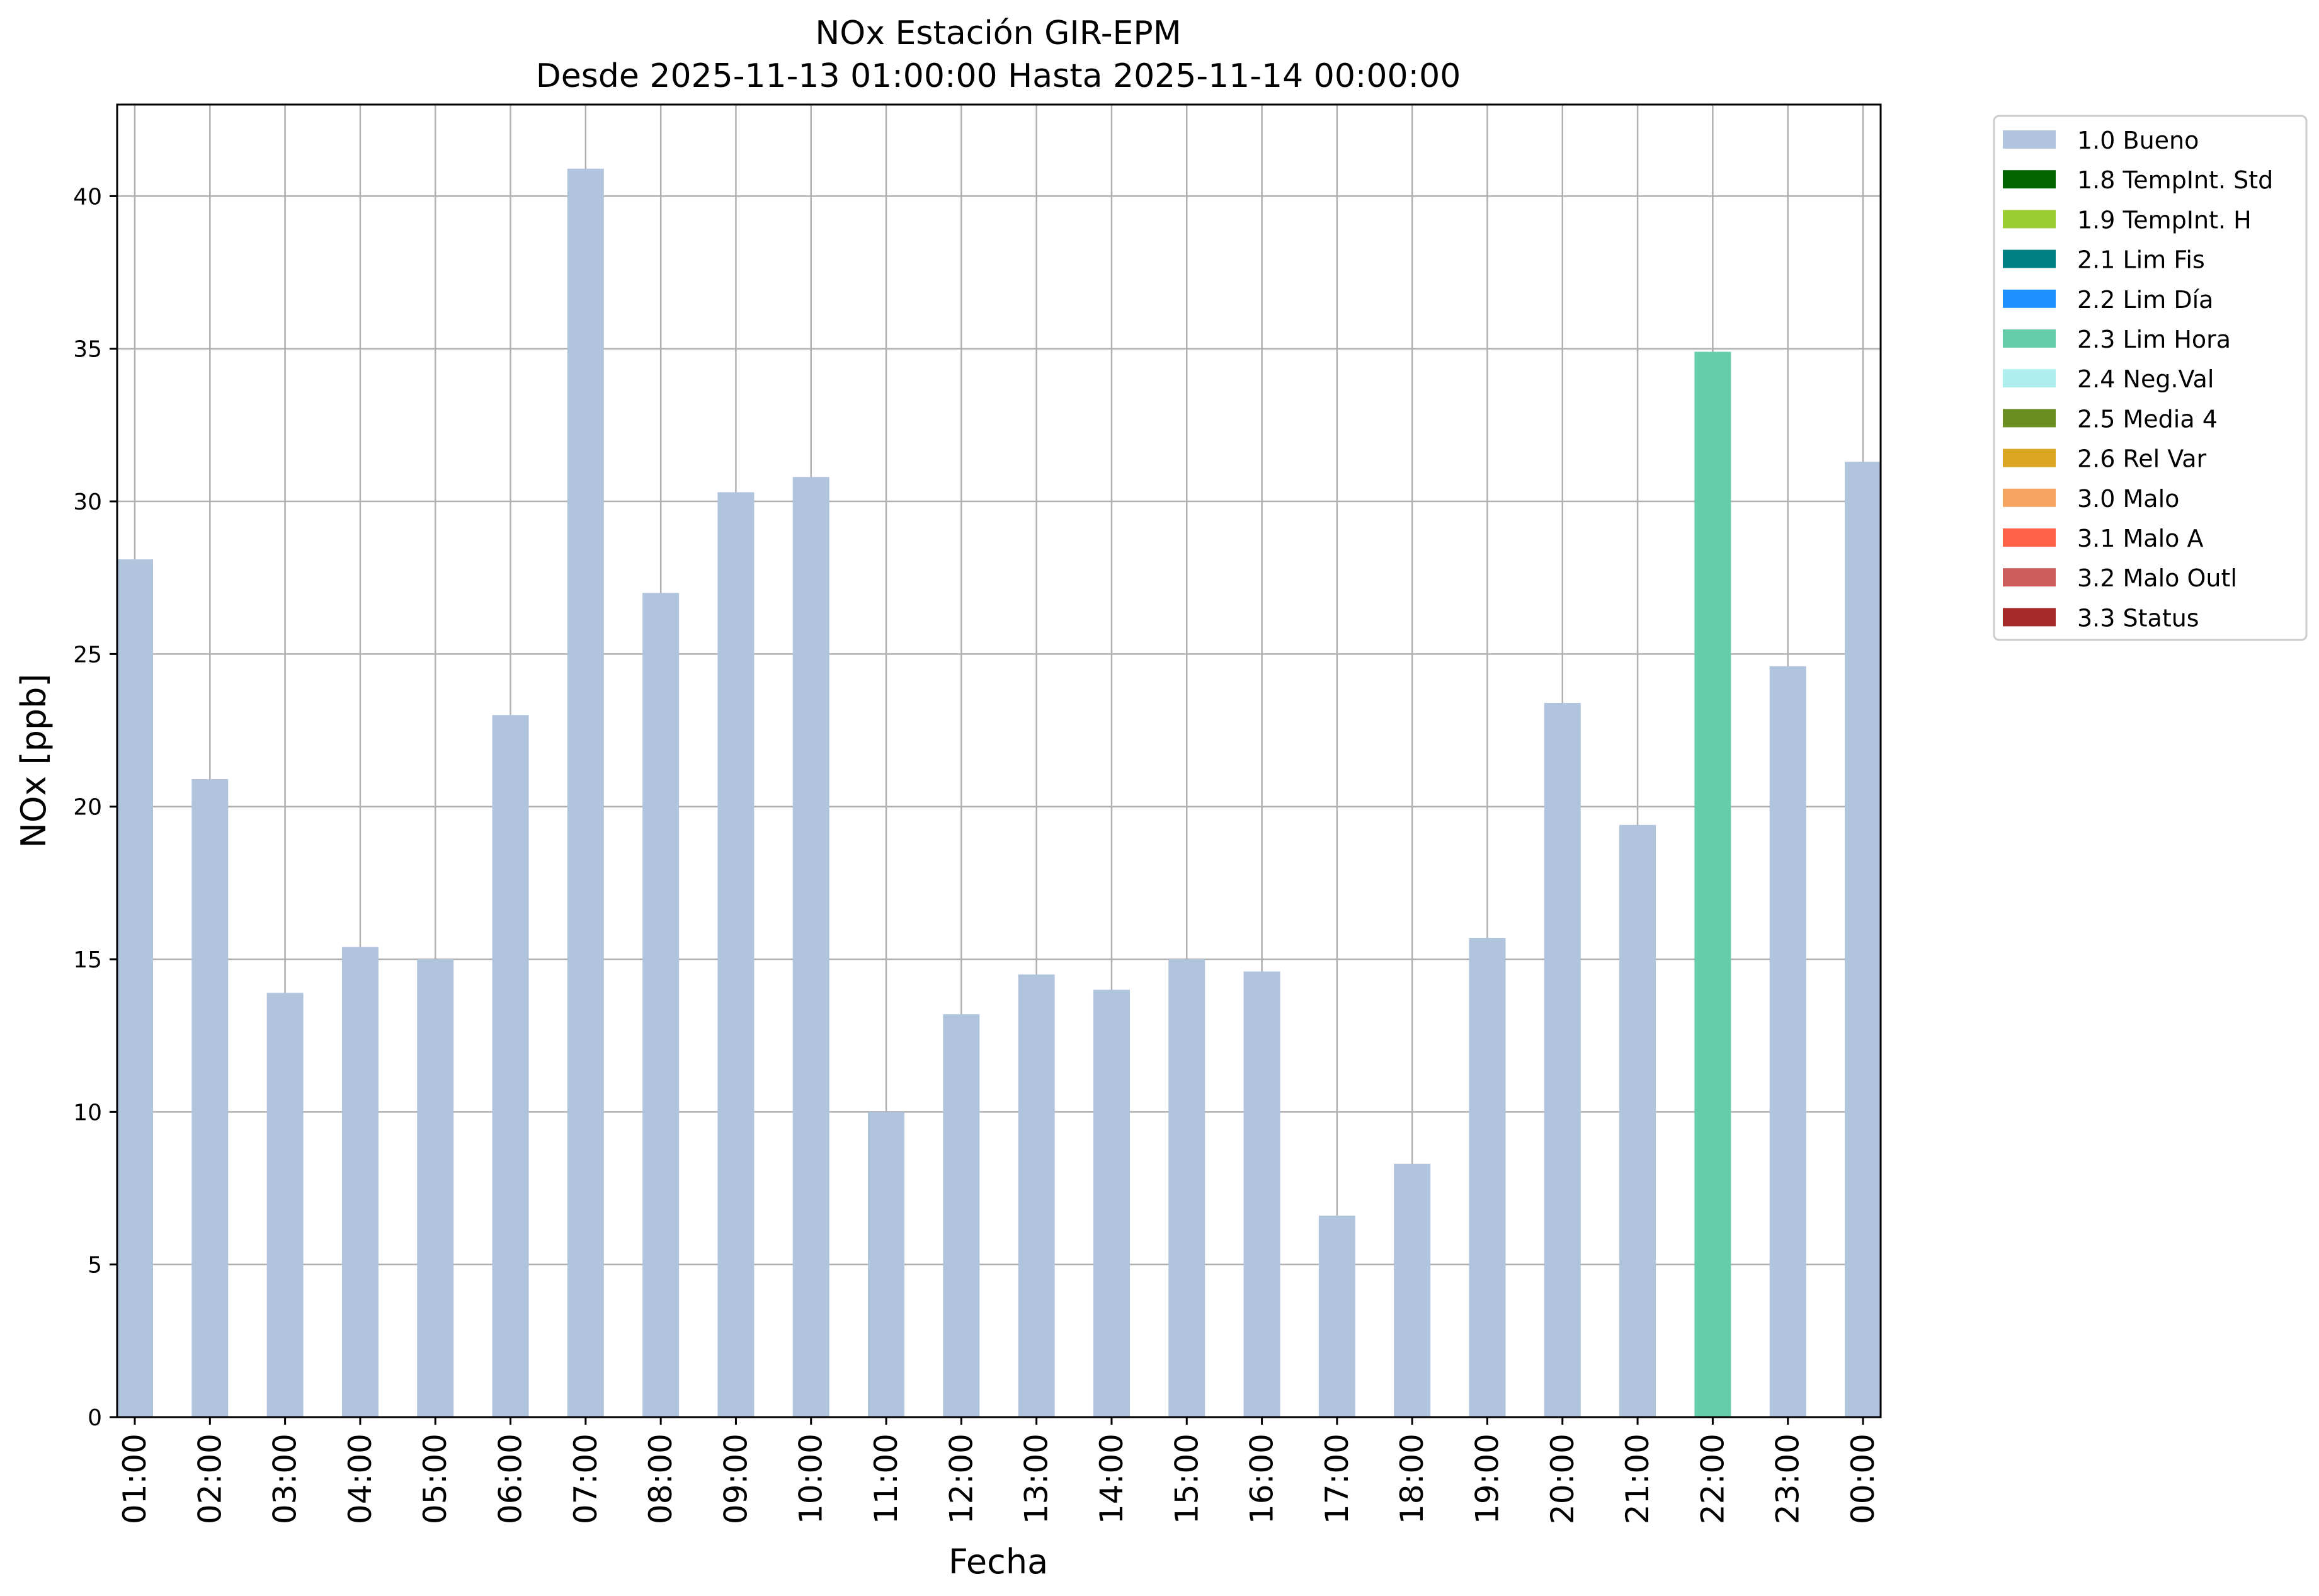 The height and width of the screenshot is (1596, 2319). What do you see at coordinates (2142, 459) in the screenshot?
I see `legend-label: 2.6 Rel Var` at bounding box center [2142, 459].